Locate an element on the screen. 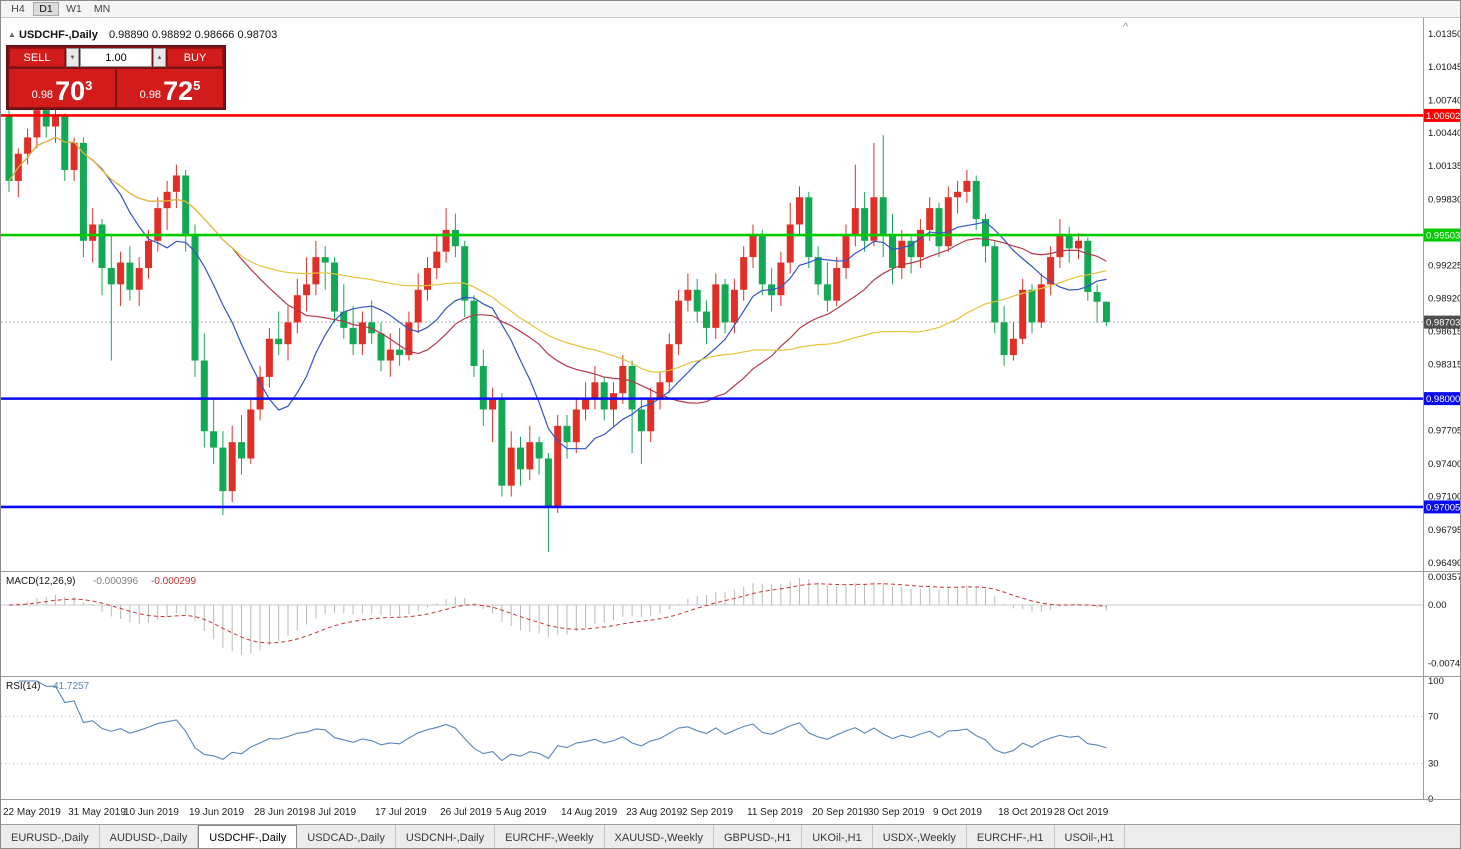 The height and width of the screenshot is (849, 1461). tab-eurchf-weekly: EURCHF-,Weekly is located at coordinates (550, 836).